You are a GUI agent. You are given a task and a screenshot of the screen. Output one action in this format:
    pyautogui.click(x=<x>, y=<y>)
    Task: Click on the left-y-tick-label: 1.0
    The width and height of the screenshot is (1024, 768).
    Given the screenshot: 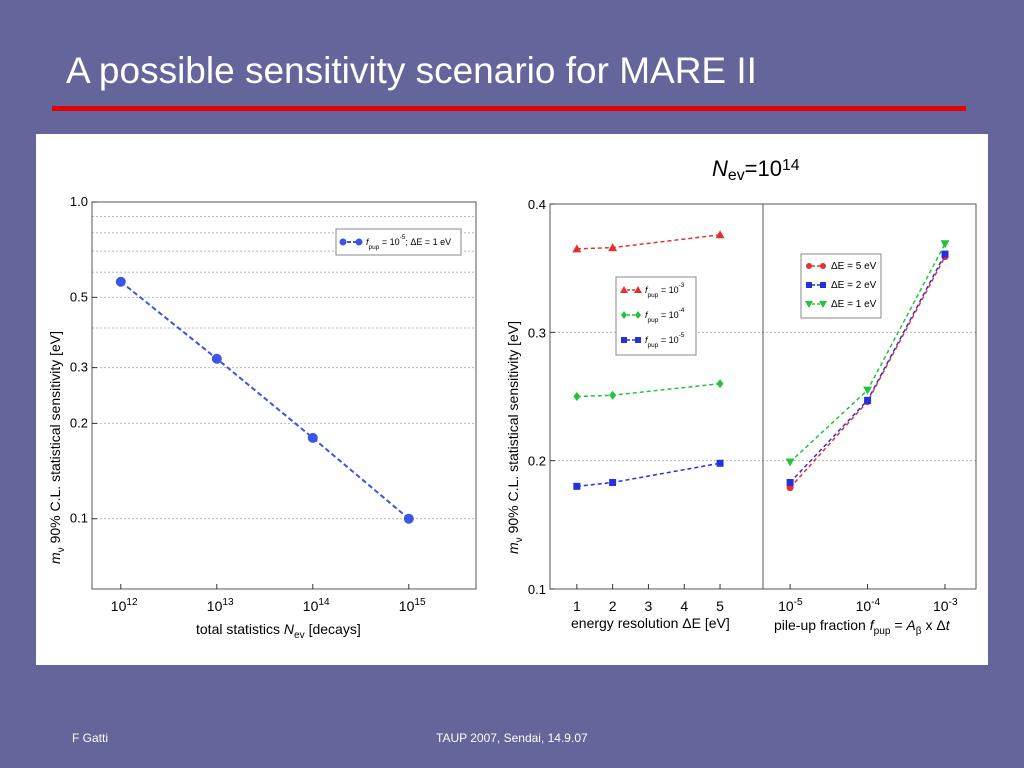 What is the action you would take?
    pyautogui.click(x=79, y=201)
    